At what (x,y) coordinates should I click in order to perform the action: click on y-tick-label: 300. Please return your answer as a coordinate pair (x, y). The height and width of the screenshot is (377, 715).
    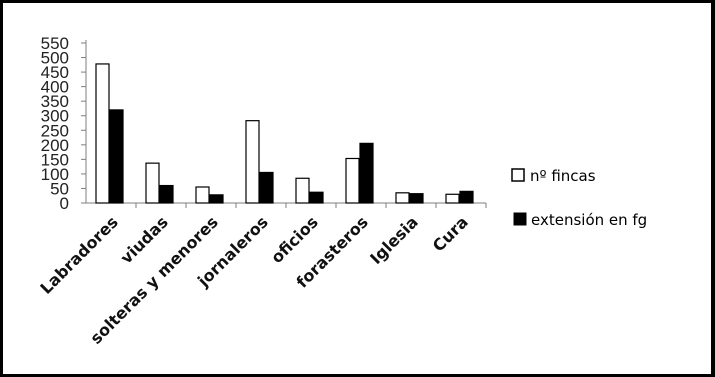
    Looking at the image, I should click on (55, 116).